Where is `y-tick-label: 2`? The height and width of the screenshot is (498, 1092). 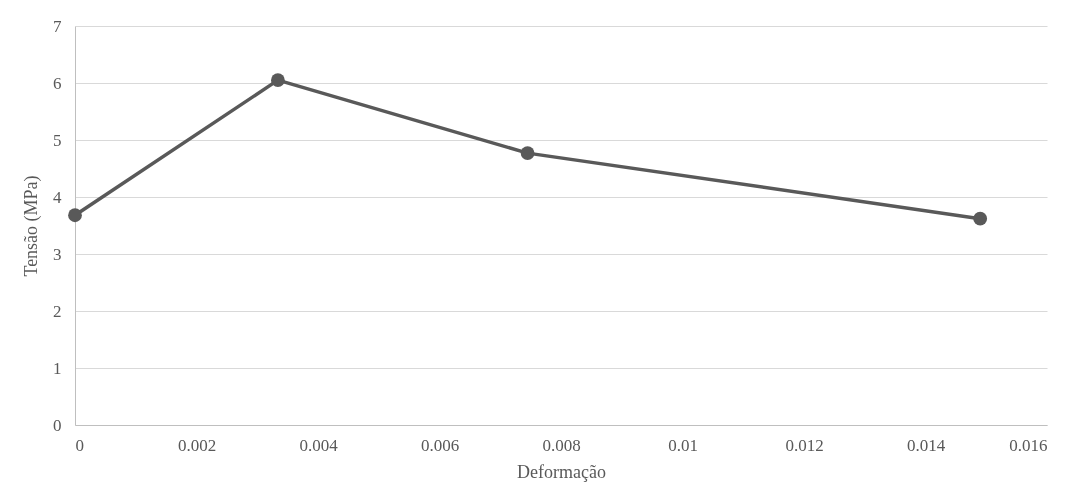 y-tick-label: 2 is located at coordinates (57, 311).